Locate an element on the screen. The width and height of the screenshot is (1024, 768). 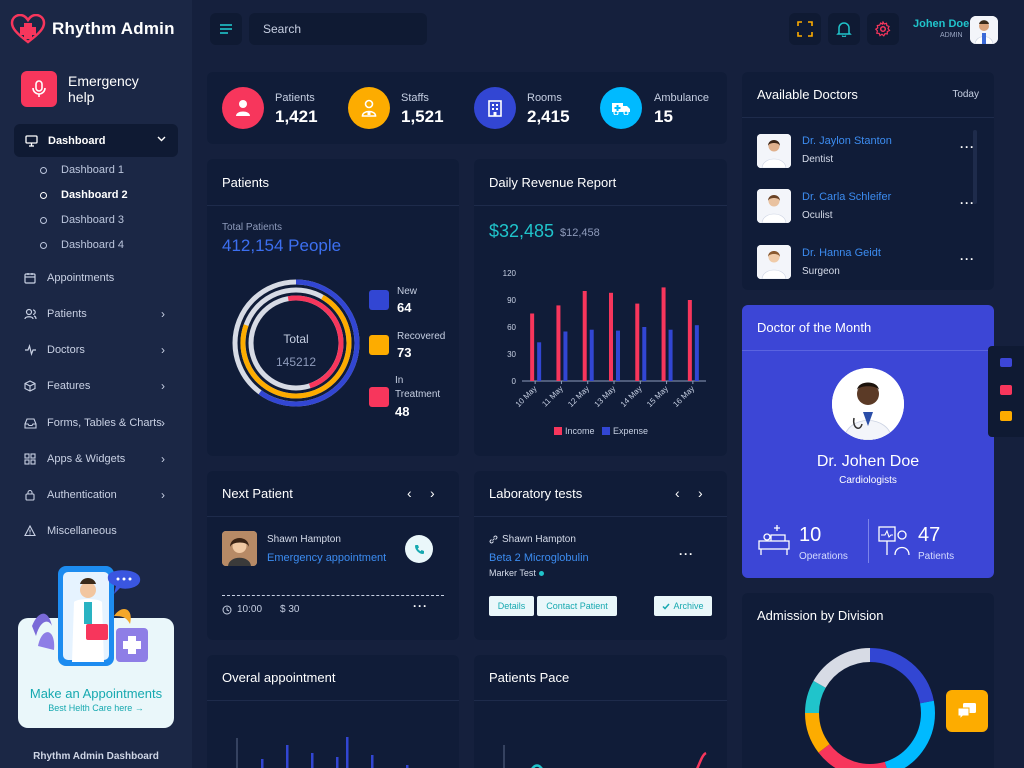
patients-value: 47 is located at coordinates (929, 535).